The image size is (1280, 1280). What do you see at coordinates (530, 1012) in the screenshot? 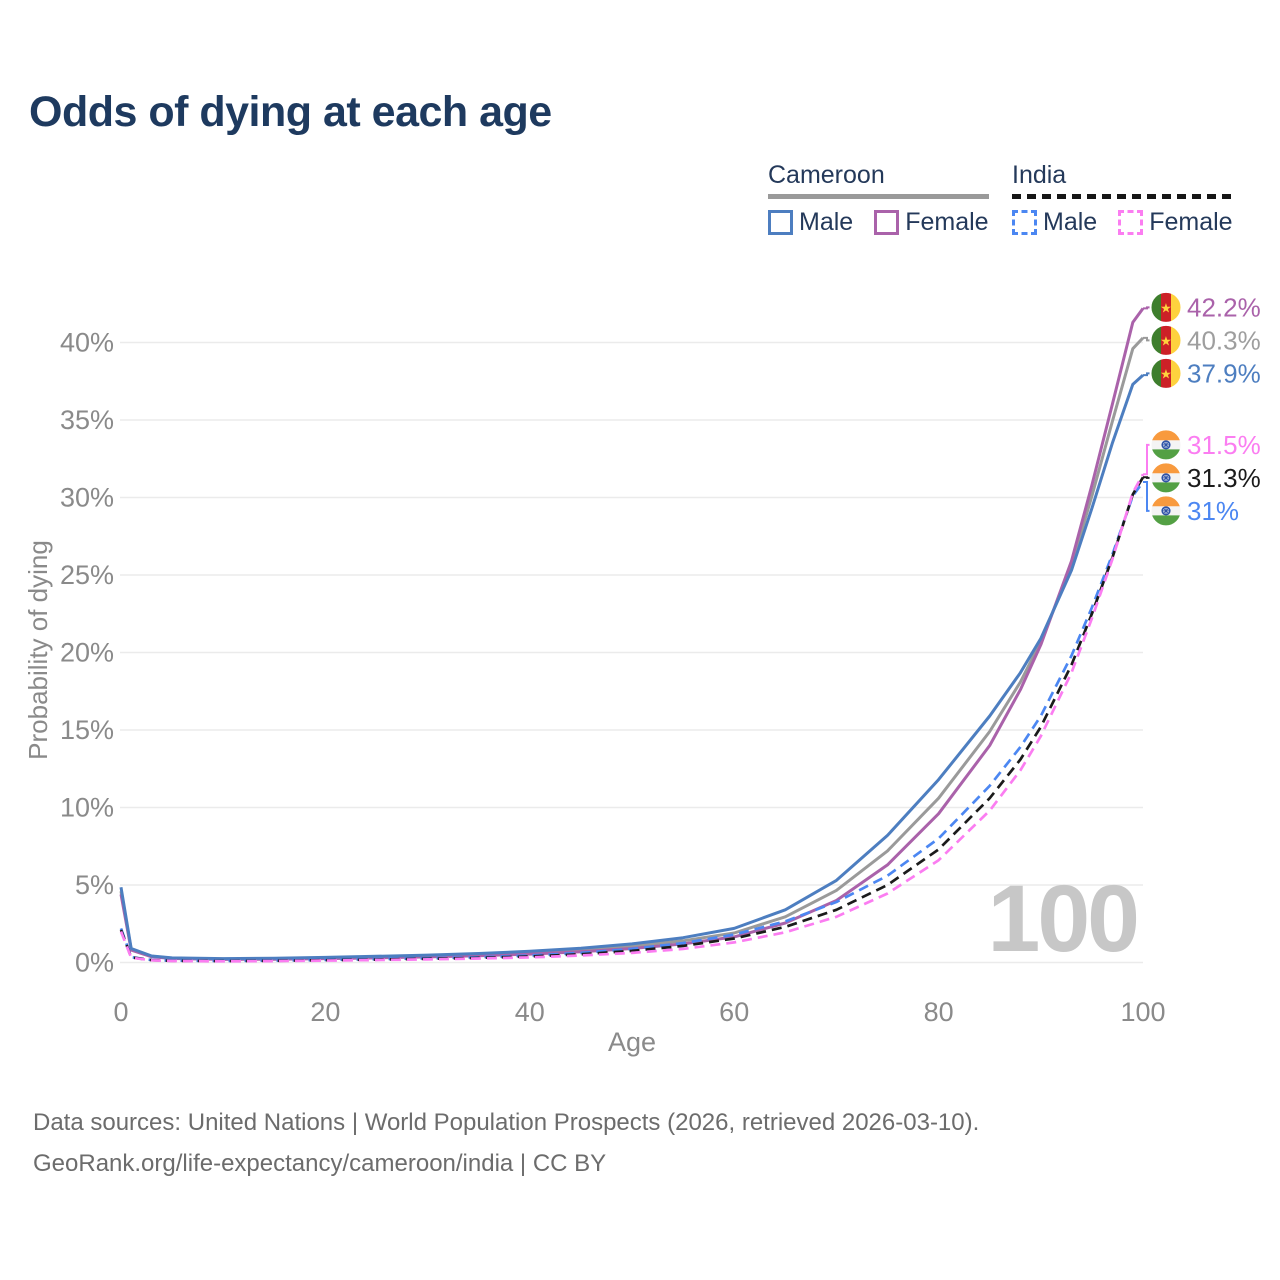
I see `x-tick-label: 40` at bounding box center [530, 1012].